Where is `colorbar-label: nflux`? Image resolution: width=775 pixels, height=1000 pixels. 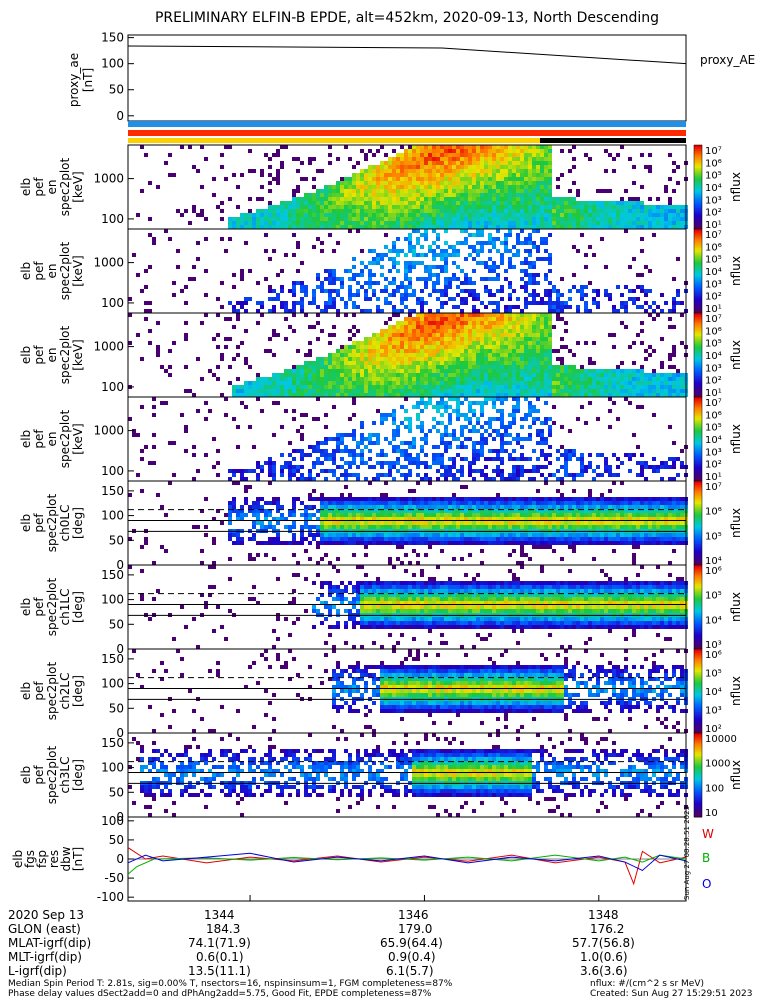
colorbar-label: nflux is located at coordinates (736, 355).